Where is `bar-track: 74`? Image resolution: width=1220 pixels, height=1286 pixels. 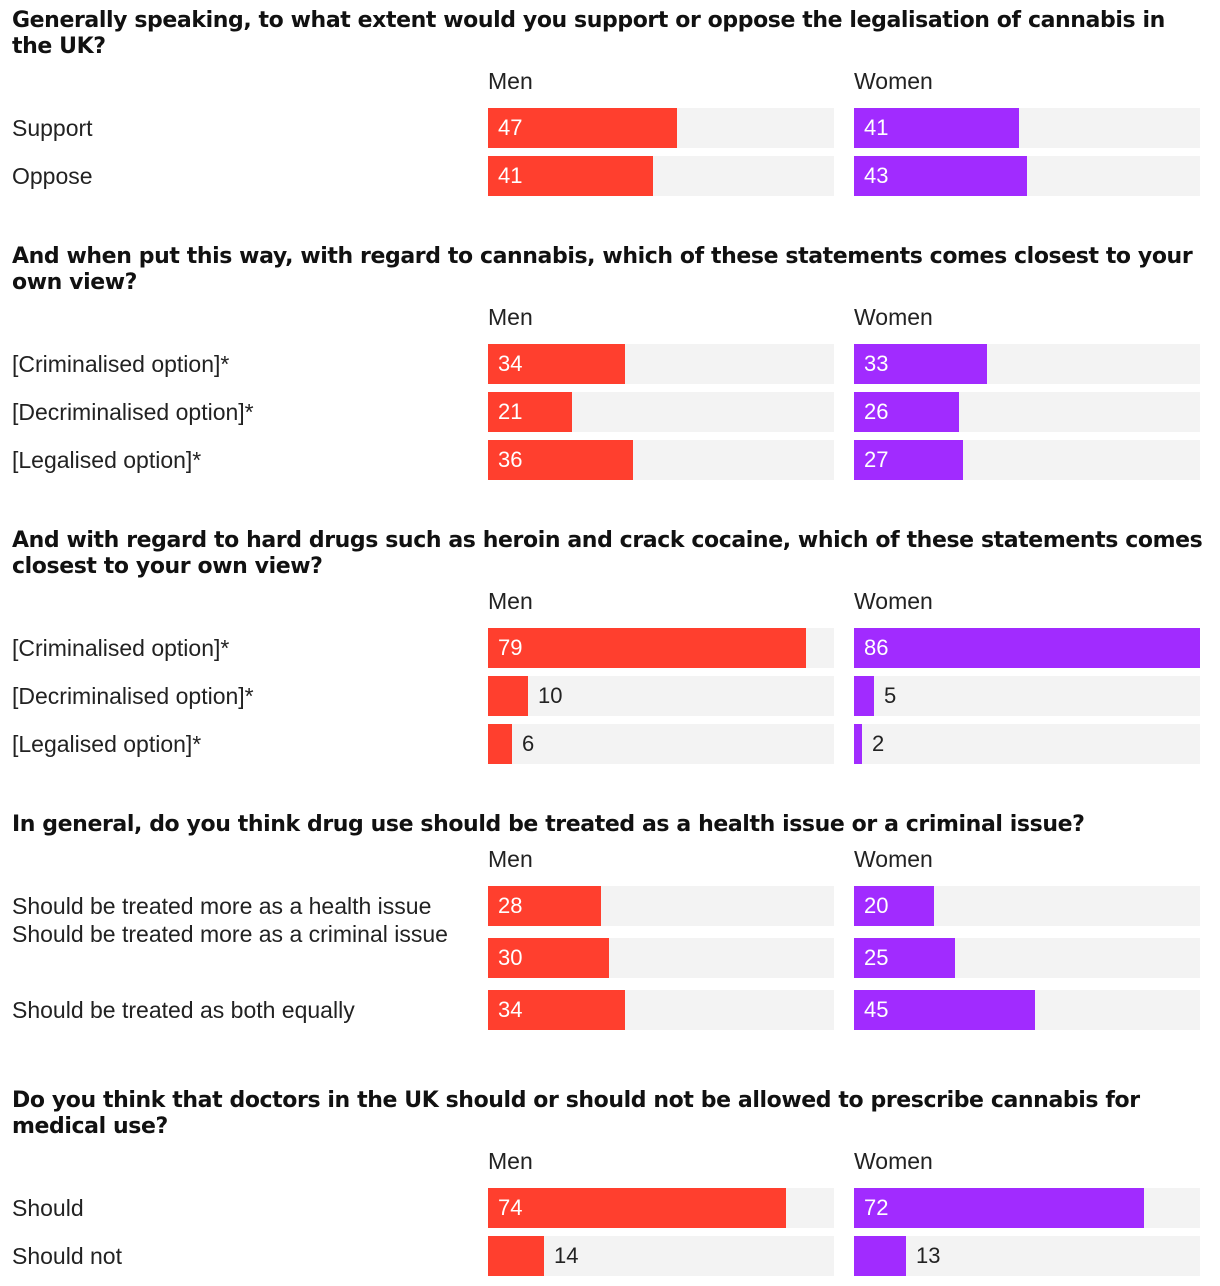 bar-track: 74 is located at coordinates (661, 1208).